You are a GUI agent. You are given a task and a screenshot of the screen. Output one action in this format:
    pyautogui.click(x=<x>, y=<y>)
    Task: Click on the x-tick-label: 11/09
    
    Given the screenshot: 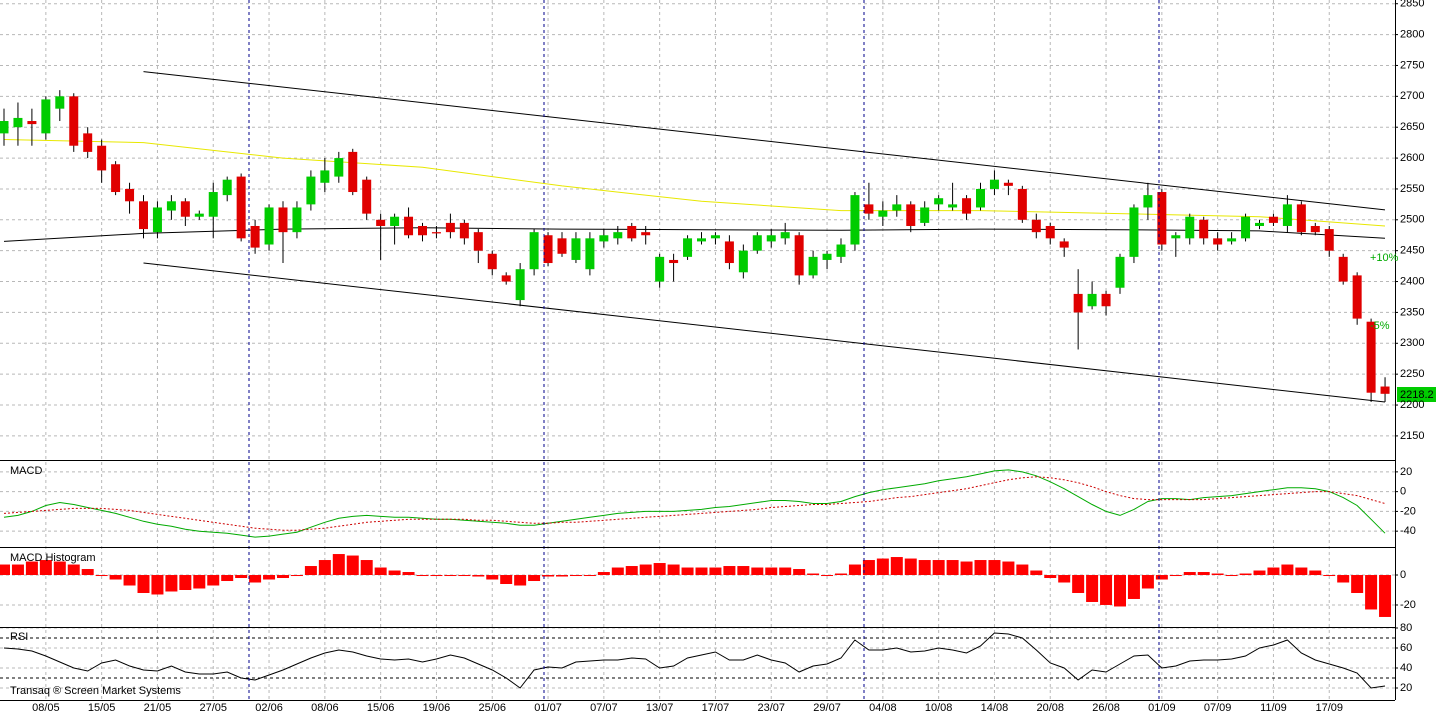 What is the action you would take?
    pyautogui.click(x=1273, y=708)
    